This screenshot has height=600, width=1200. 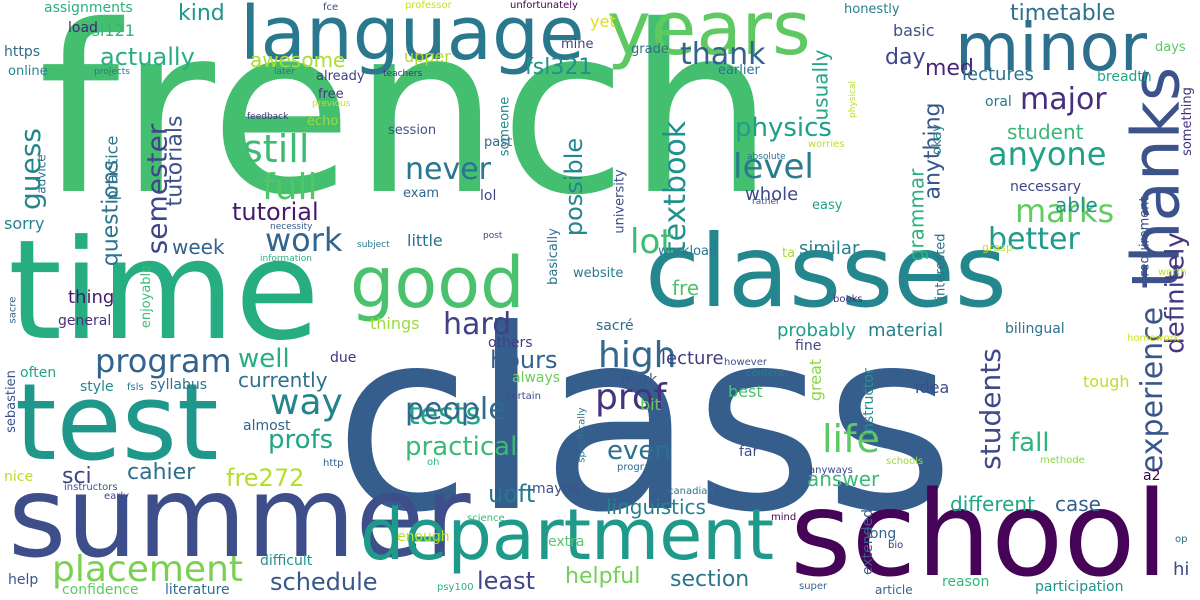 What do you see at coordinates (1170, 47) in the screenshot?
I see `word-days: days` at bounding box center [1170, 47].